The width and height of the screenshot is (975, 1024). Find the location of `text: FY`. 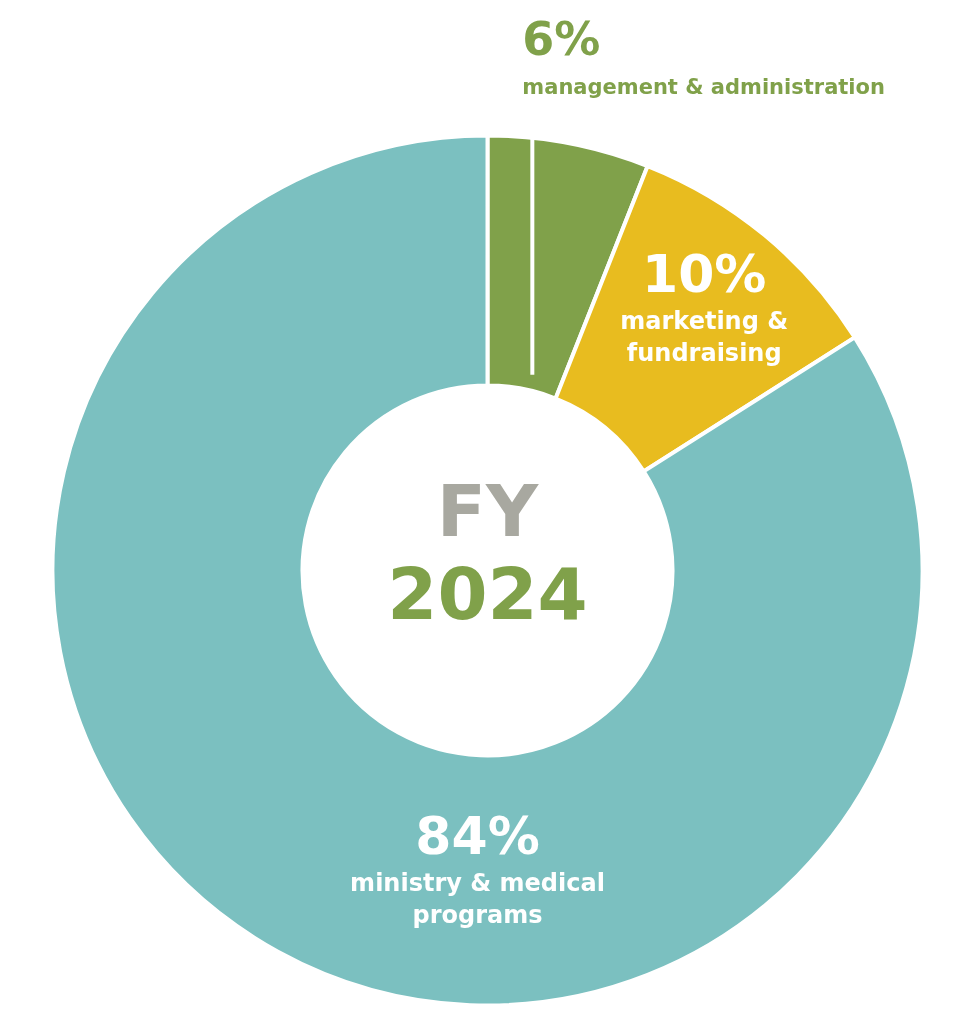

text: FY is located at coordinates (488, 510).